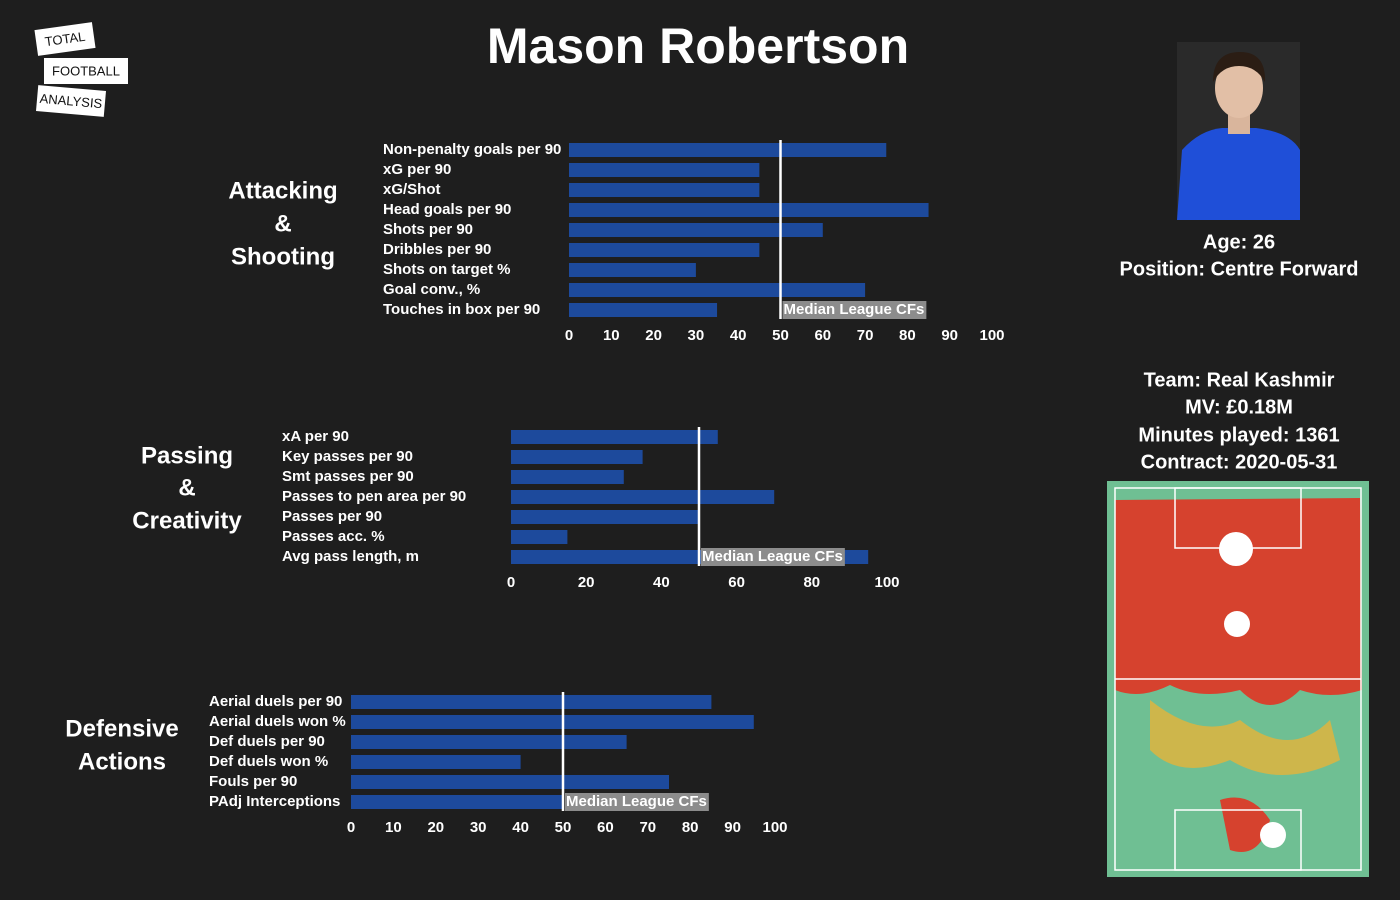 The image size is (1400, 900). Describe the element at coordinates (1239, 380) in the screenshot. I see `team-info: Team: Real Kashmir` at that location.